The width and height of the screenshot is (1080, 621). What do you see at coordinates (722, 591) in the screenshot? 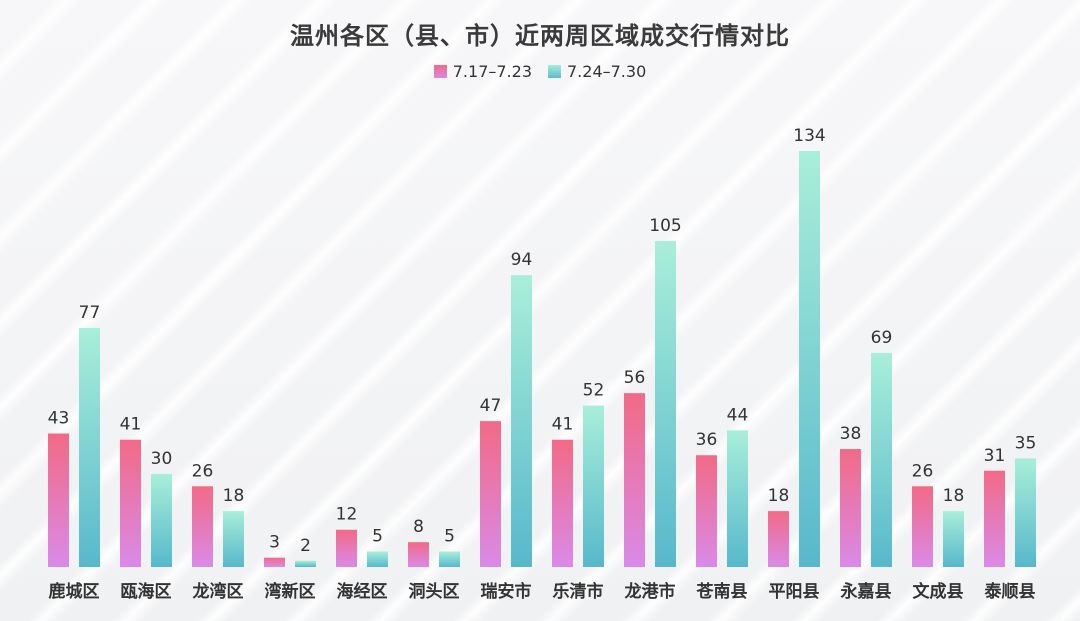
I see `category-label-苍南县: 苍南县` at bounding box center [722, 591].